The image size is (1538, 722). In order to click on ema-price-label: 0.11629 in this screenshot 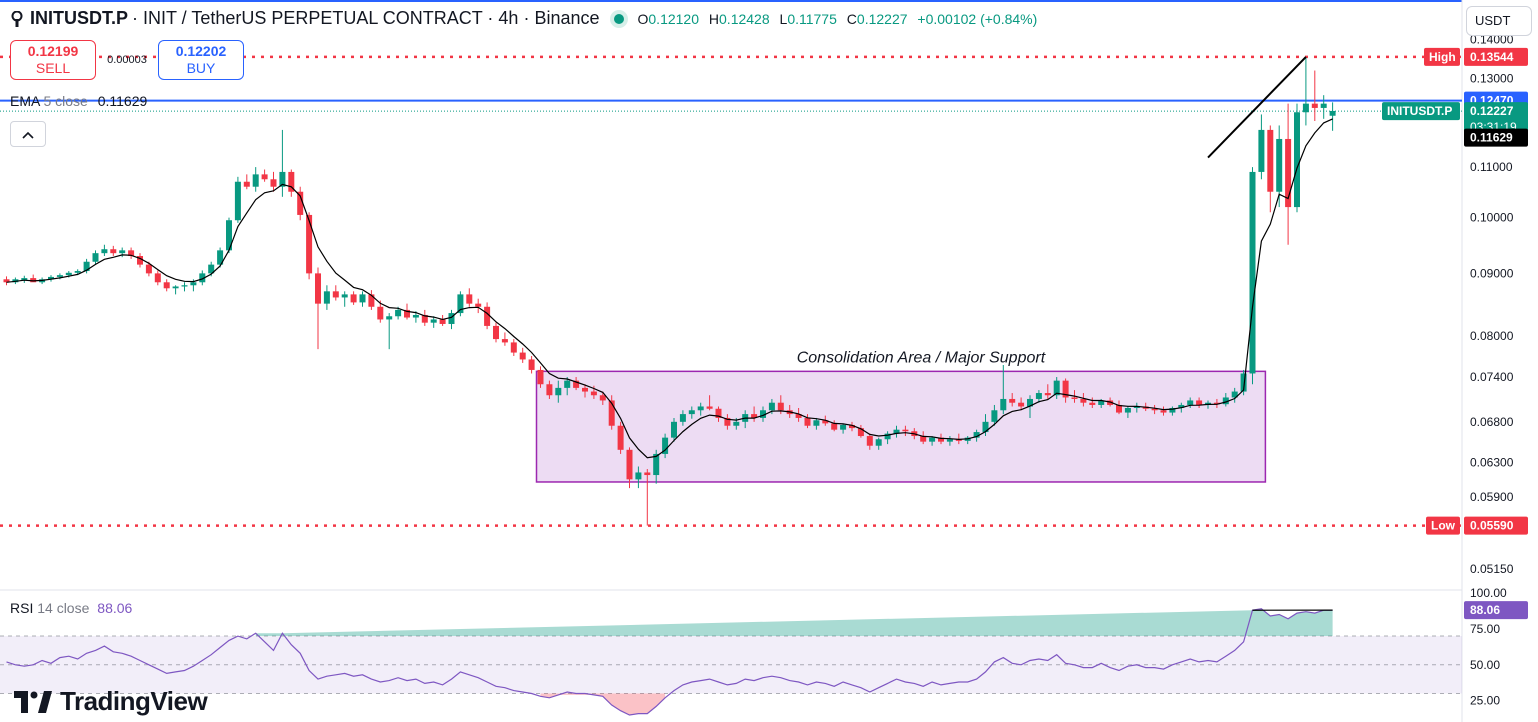, I will do `click(1491, 138)`.